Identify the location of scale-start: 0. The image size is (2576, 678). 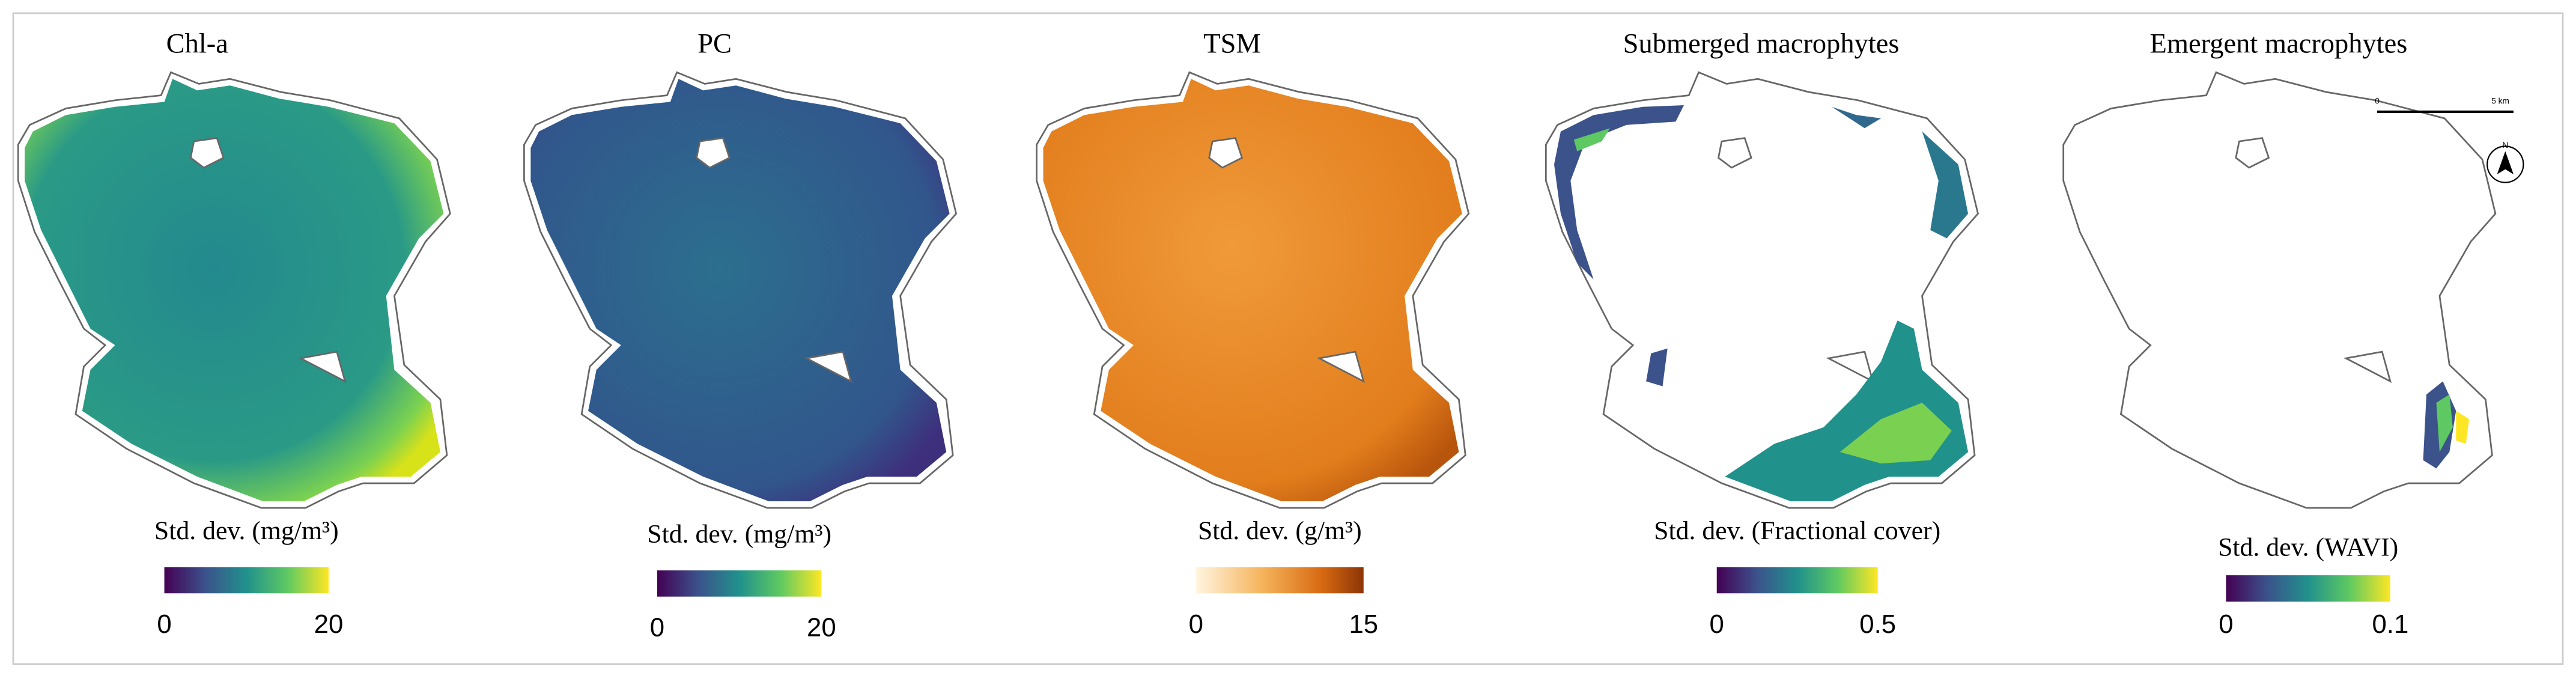
(2377, 100).